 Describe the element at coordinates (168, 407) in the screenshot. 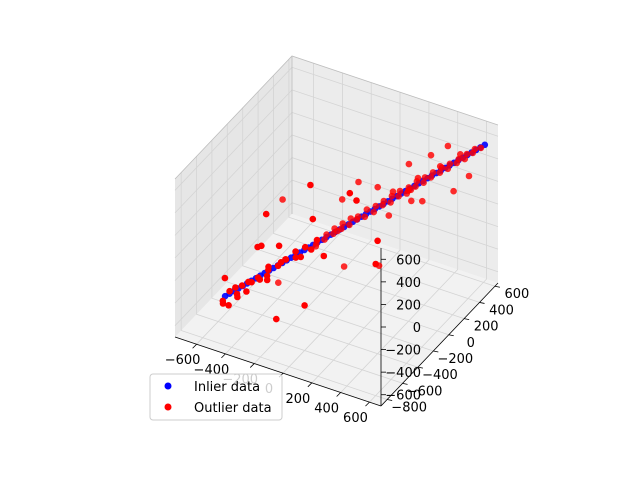

I see `legend-marker-outlier` at that location.